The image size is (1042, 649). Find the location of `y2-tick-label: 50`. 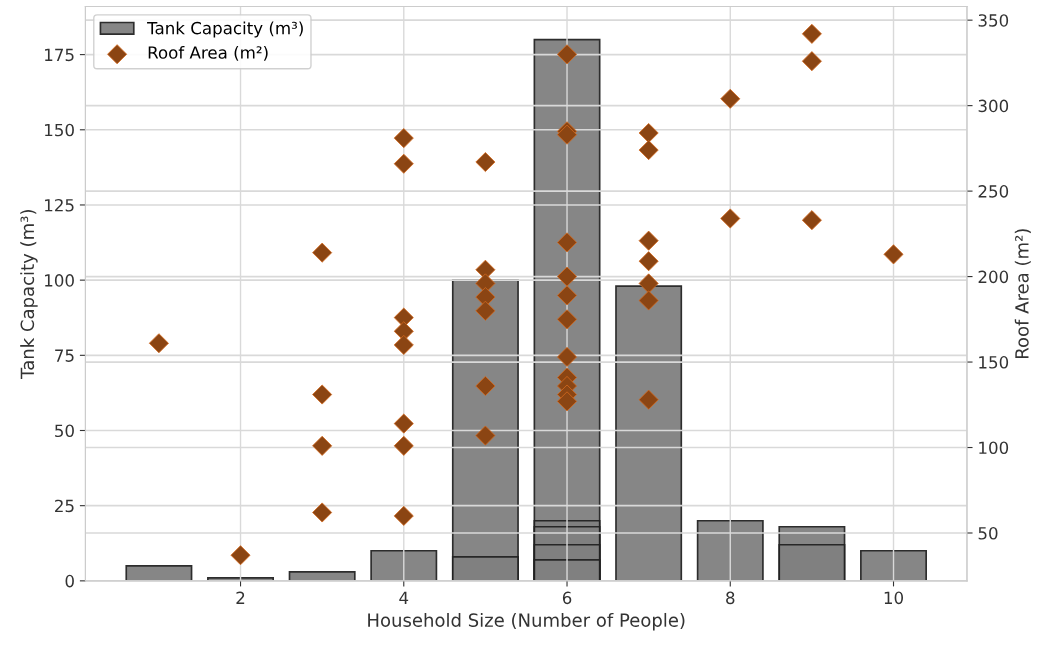

y2-tick-label: 50 is located at coordinates (988, 533).